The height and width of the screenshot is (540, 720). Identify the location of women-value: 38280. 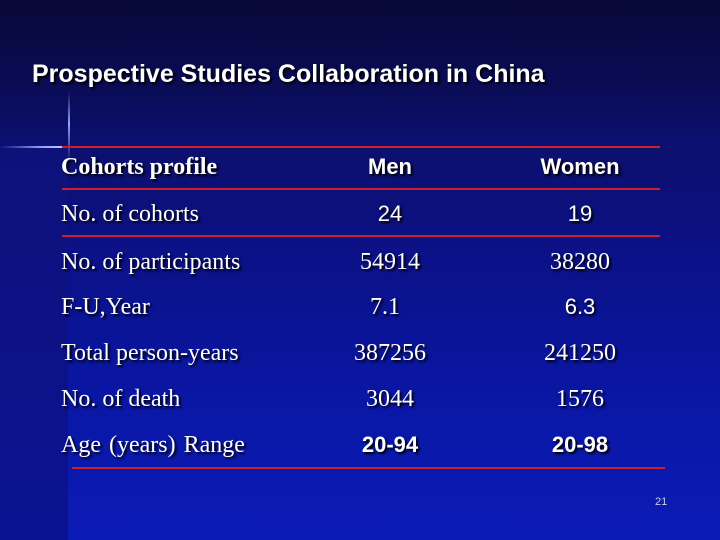
(580, 262).